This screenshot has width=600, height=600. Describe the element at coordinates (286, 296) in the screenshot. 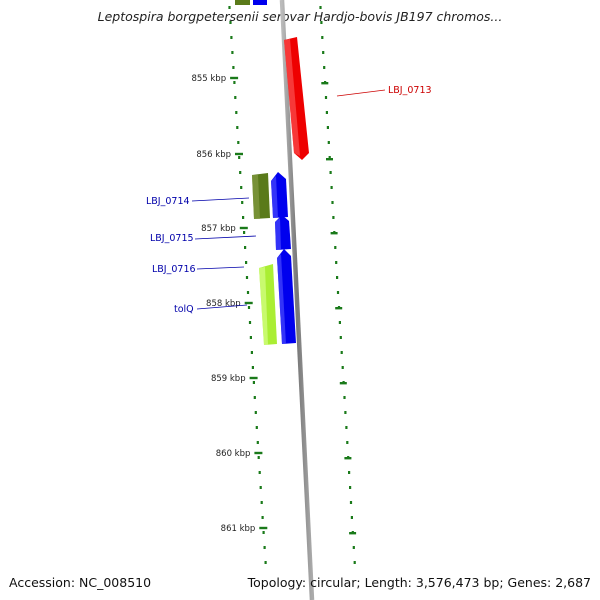

I see `gene-feature-adjacent-blue` at that location.